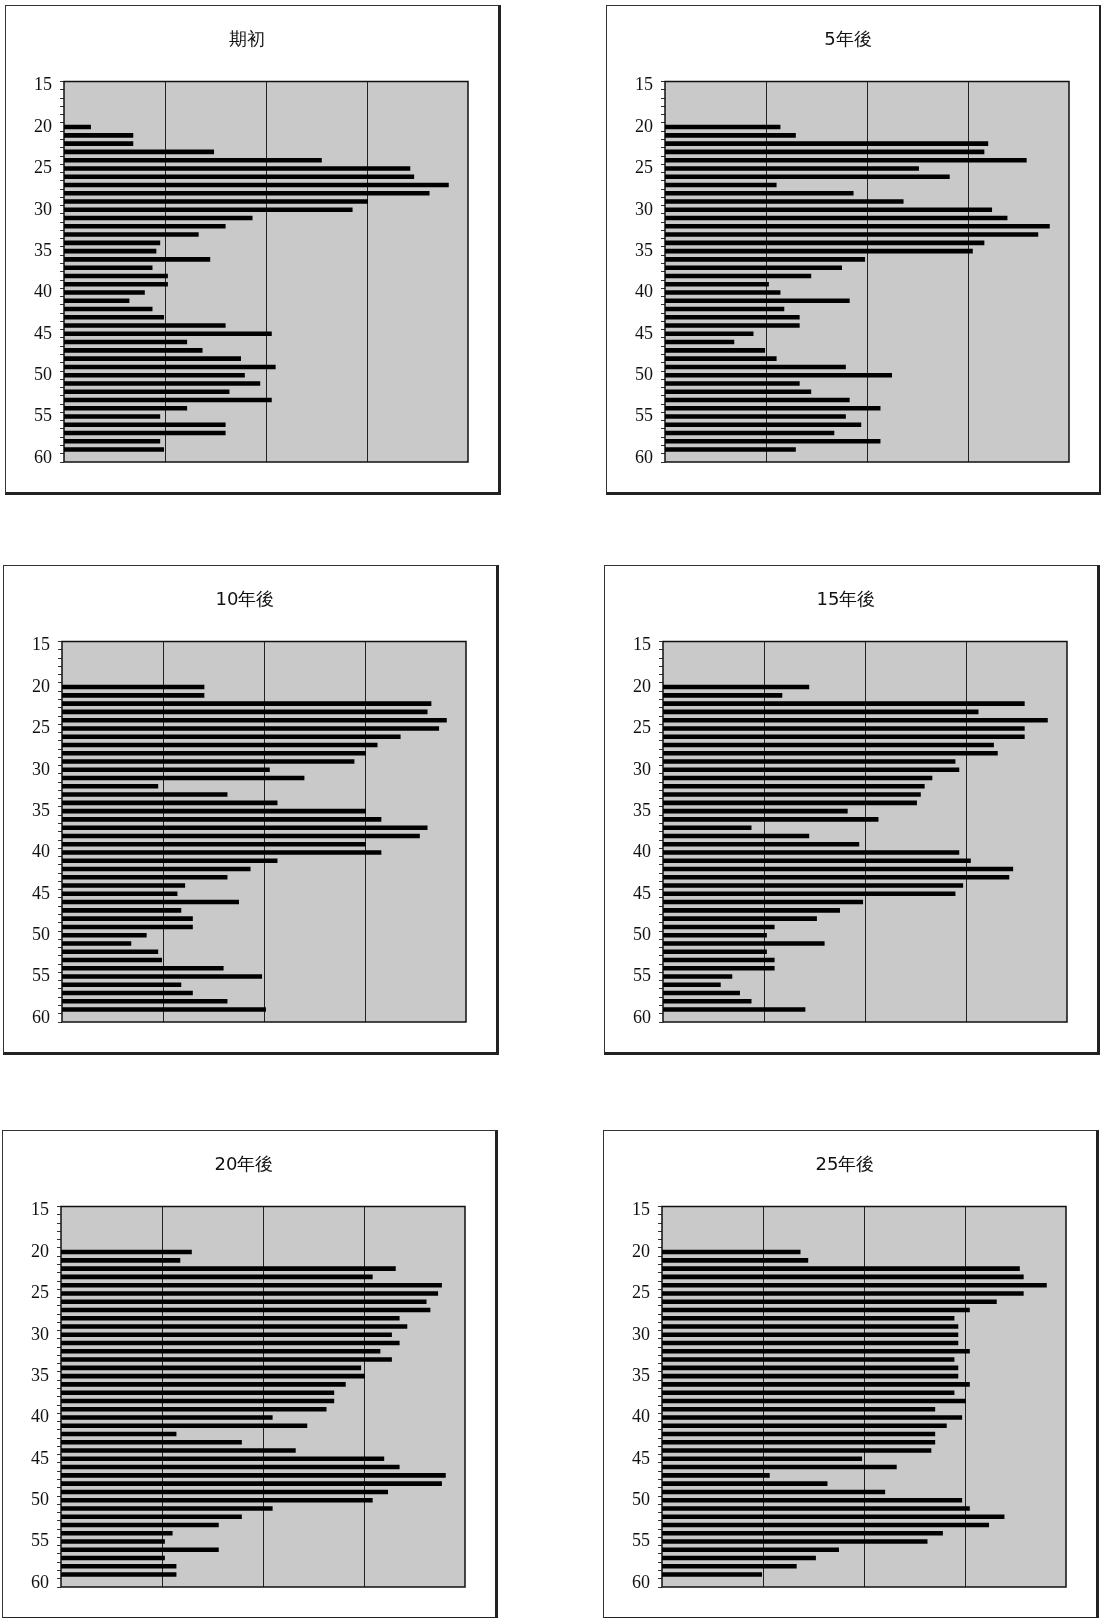 The height and width of the screenshot is (1618, 1101). What do you see at coordinates (244, 1164) in the screenshot?
I see `chart-title: 20年後` at bounding box center [244, 1164].